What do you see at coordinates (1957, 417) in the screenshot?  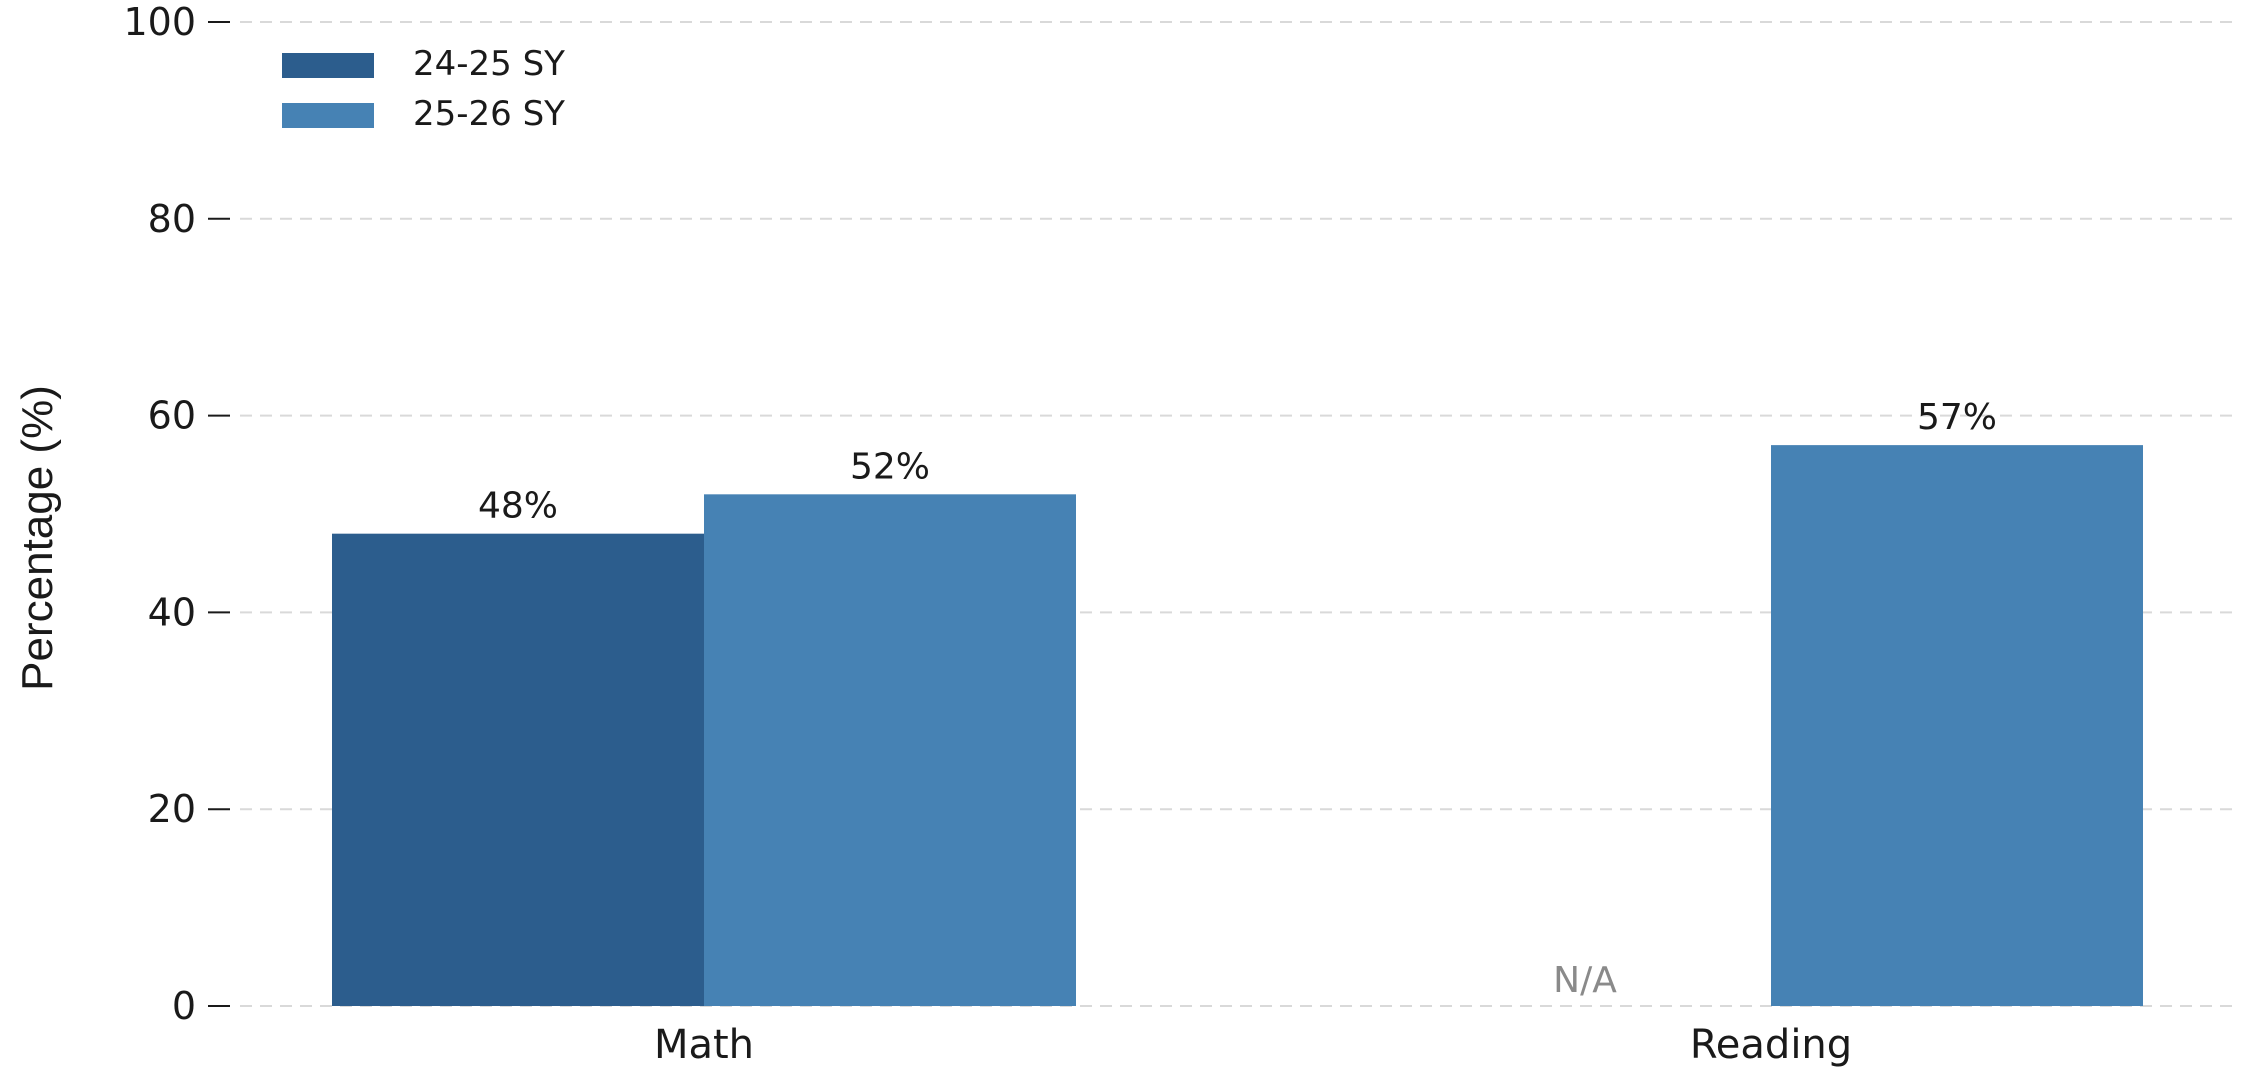 I see `data-label-reading-series-1: 57%` at bounding box center [1957, 417].